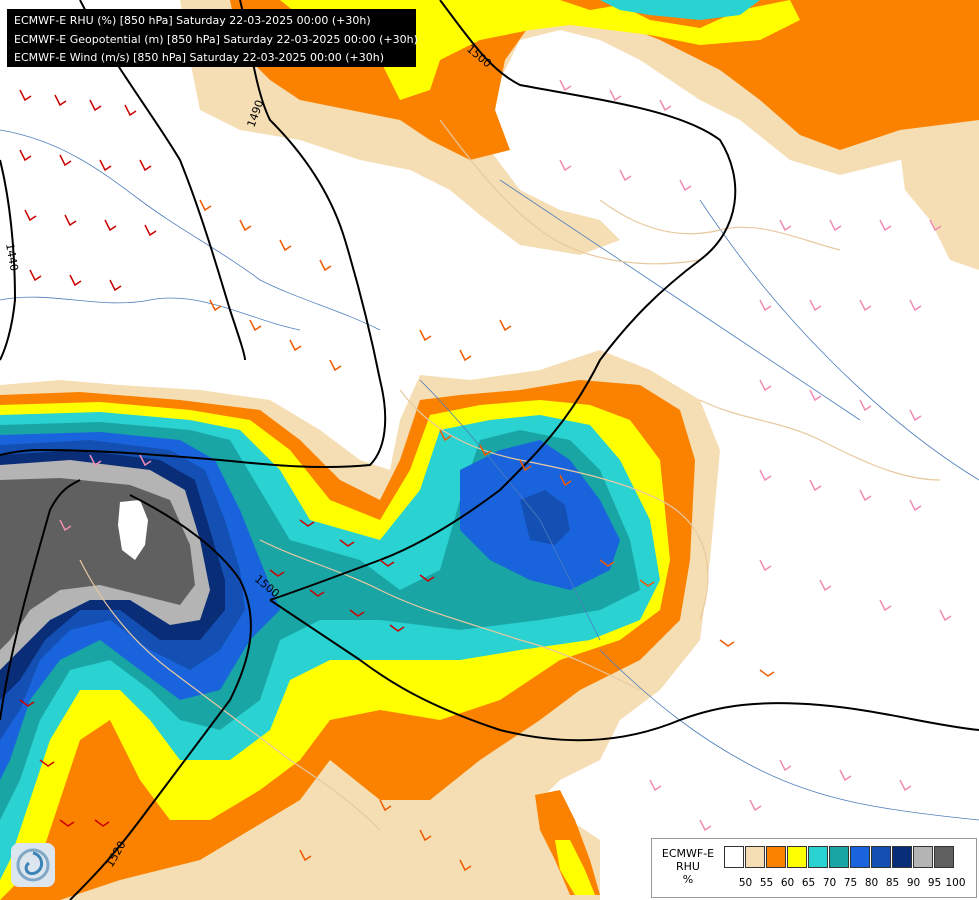 The image size is (979, 900). Describe the element at coordinates (33, 865) in the screenshot. I see `ecmwf-swirl-icon` at that location.